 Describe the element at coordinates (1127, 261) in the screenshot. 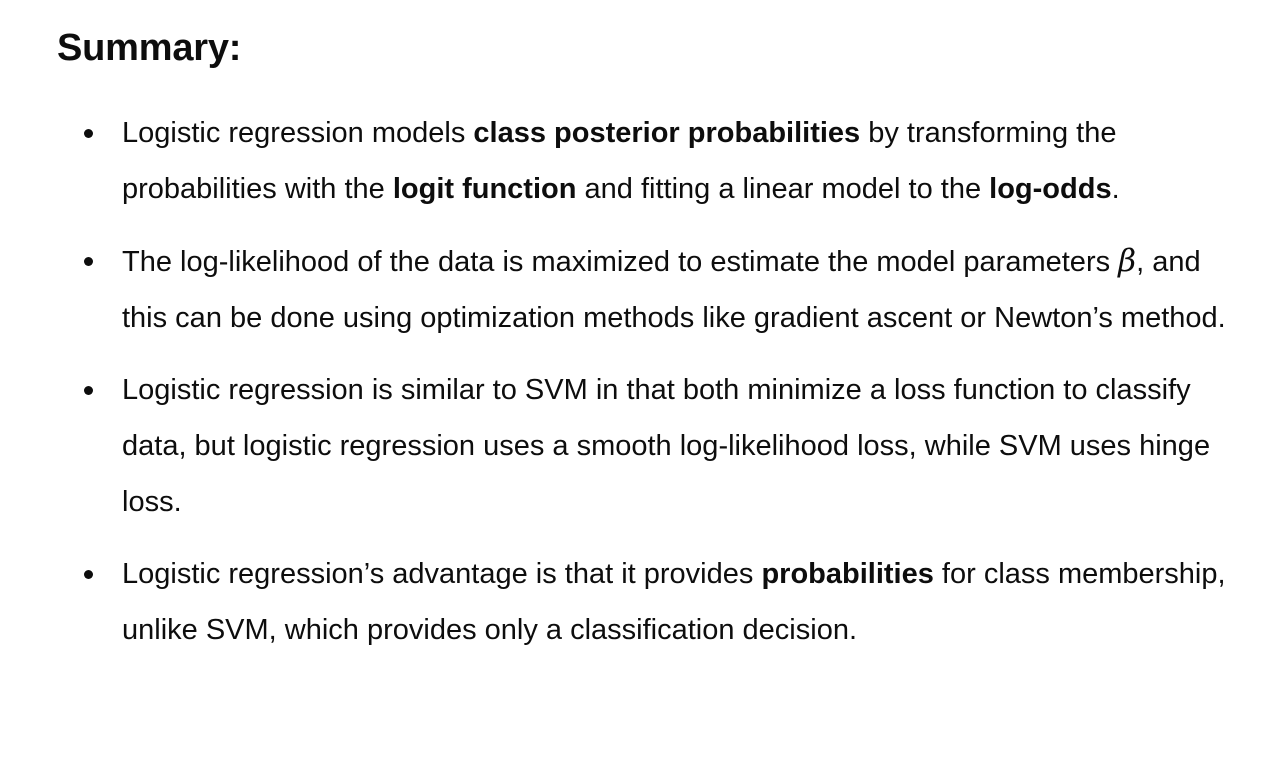

I see `math-variable-beta: β` at that location.